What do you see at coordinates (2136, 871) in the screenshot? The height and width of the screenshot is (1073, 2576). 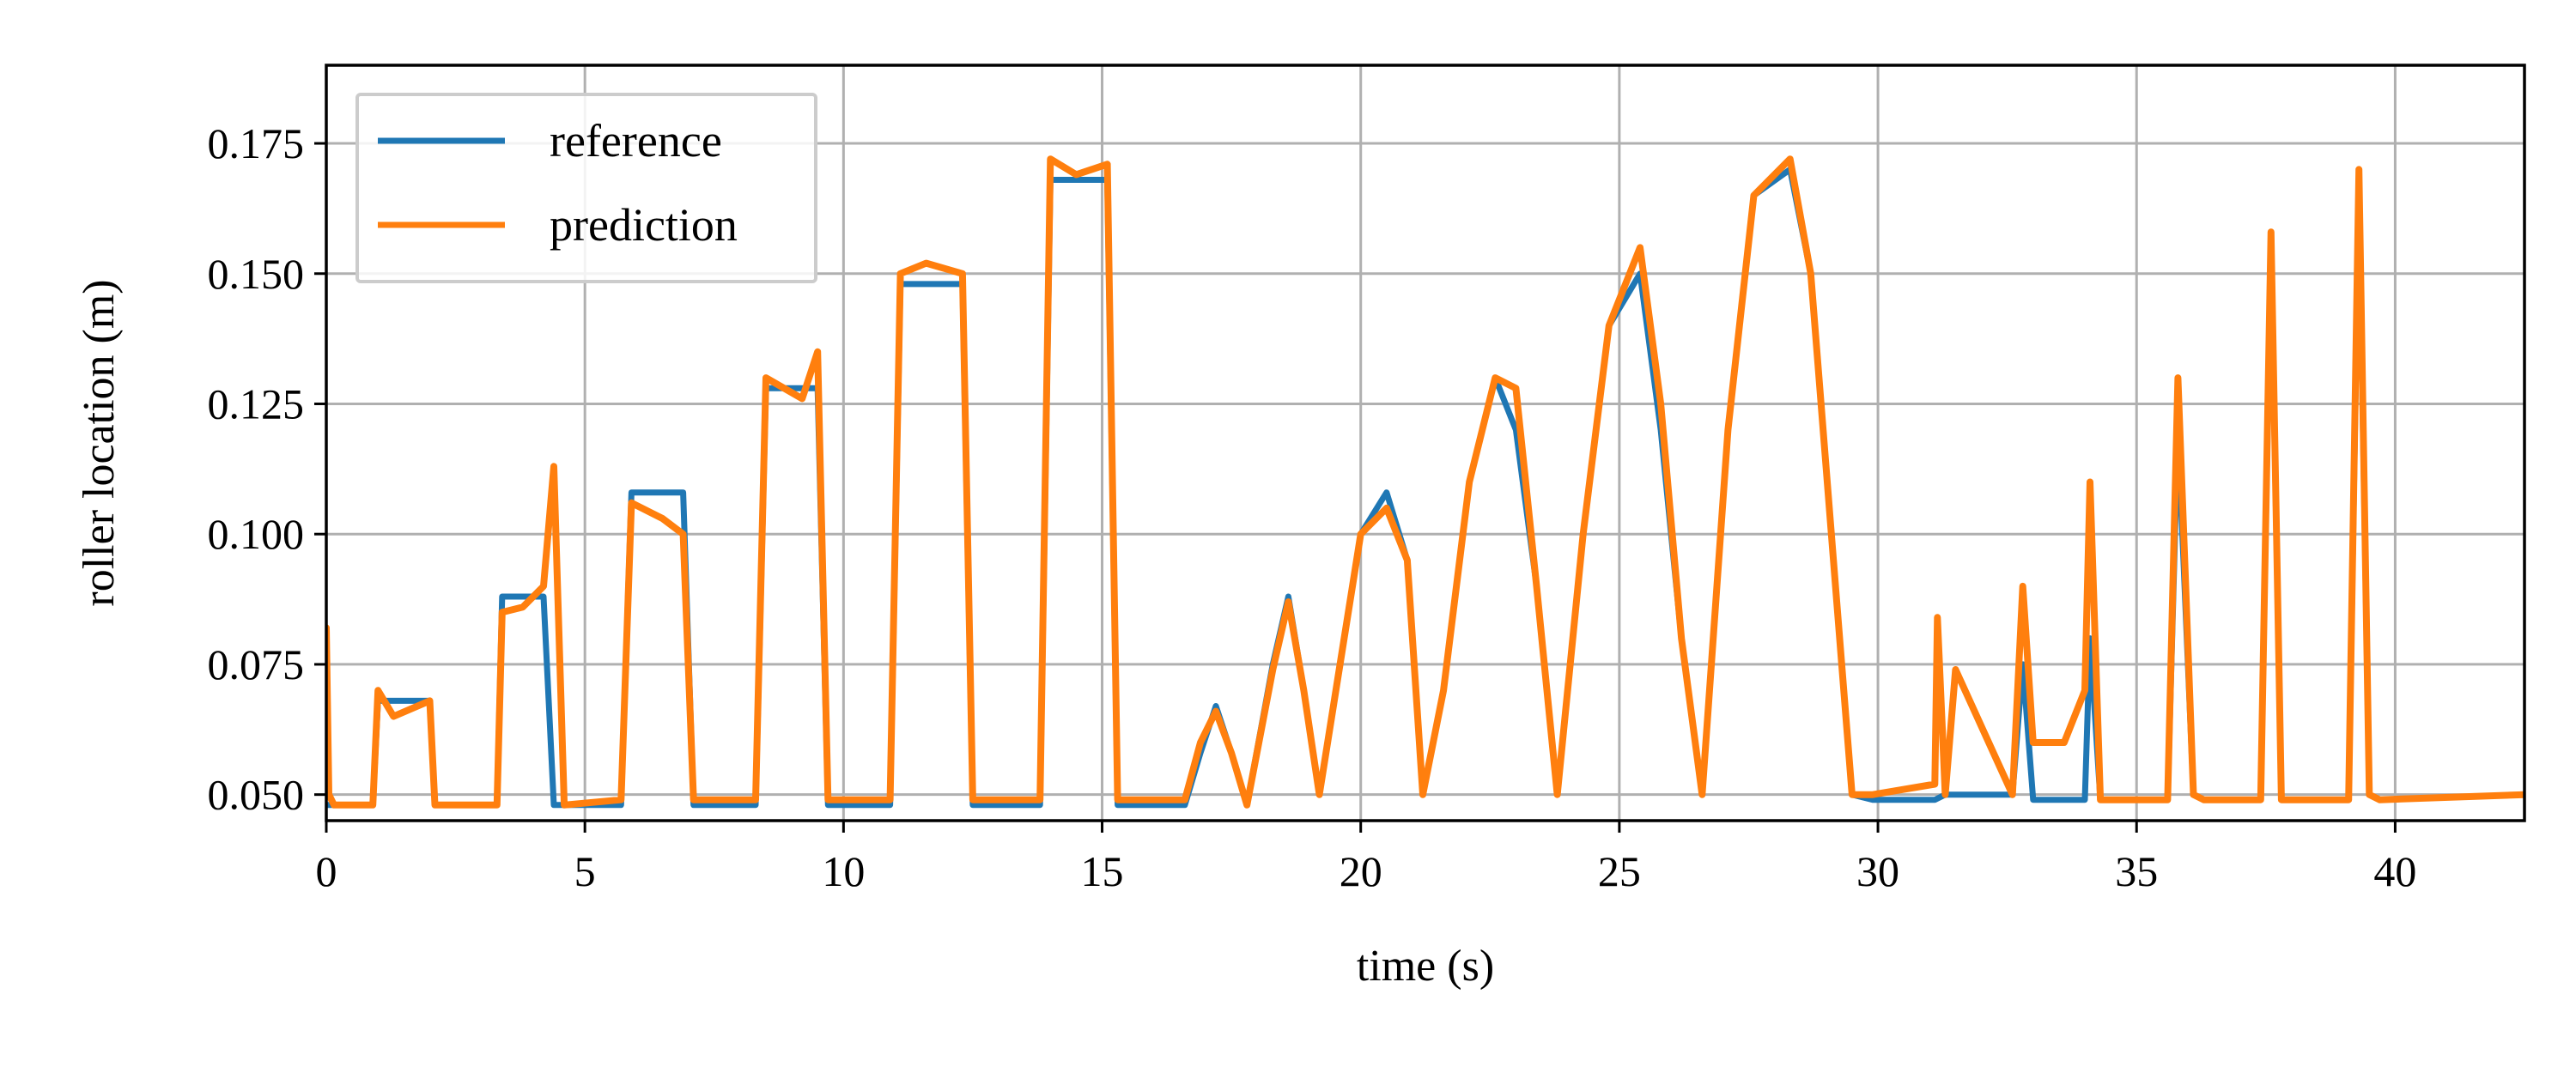 I see `x-tick-label: 35` at bounding box center [2136, 871].